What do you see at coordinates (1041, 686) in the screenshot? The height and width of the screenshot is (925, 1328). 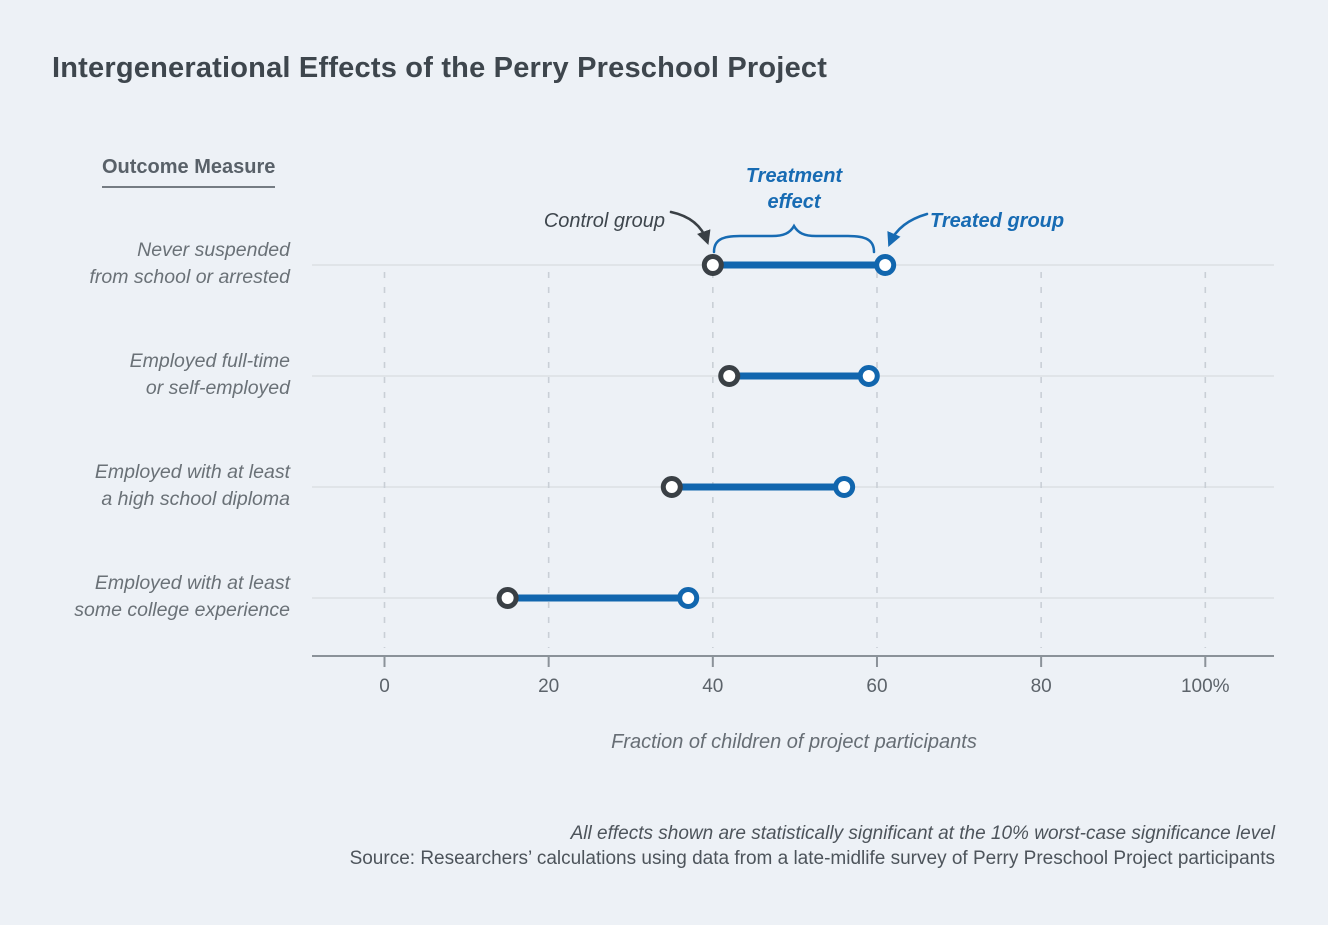 I see `x-tick-label: 80` at bounding box center [1041, 686].